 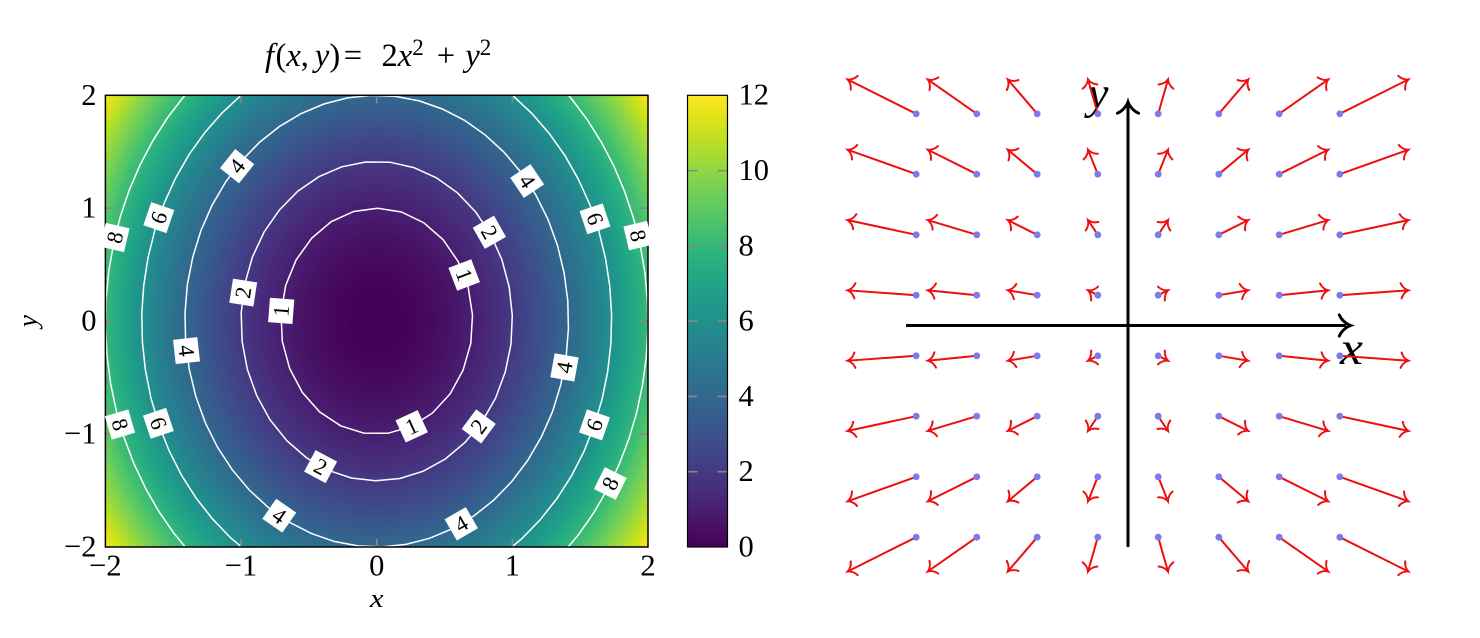 I want to click on svg-text: 12, so click(x=754, y=95).